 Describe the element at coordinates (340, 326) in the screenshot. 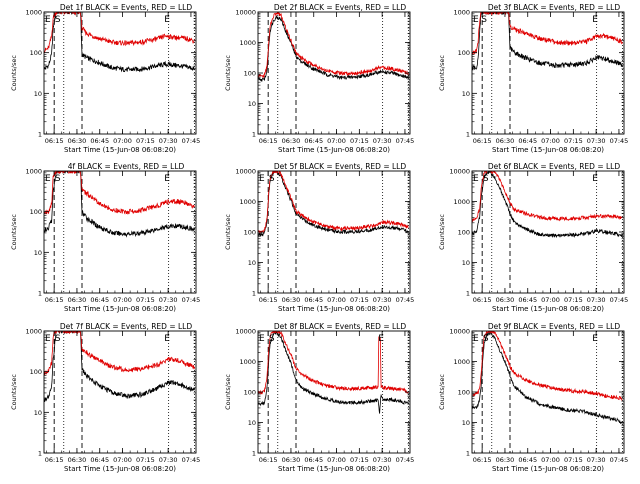

I see `panel-title: Det 8f BLACK = Events, RED = LLD` at that location.